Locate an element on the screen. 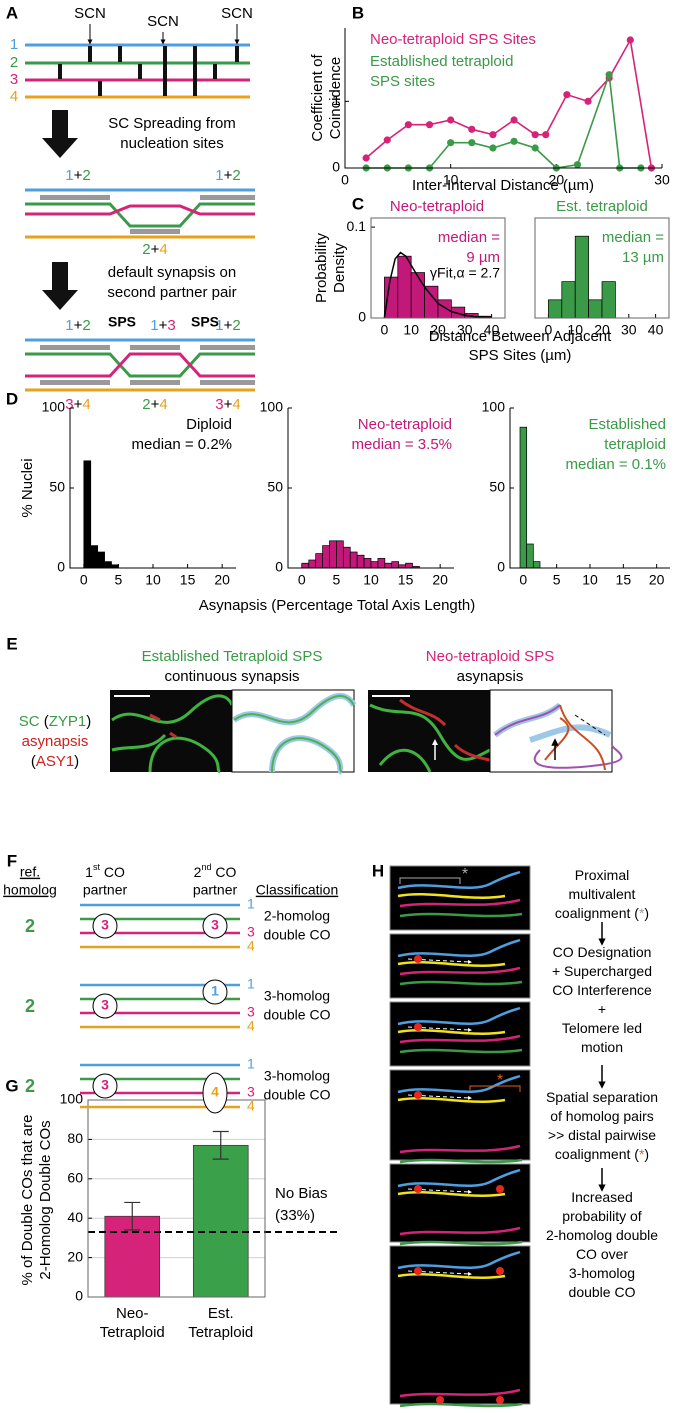 The width and height of the screenshot is (674, 1413). x-axis-label: Asynapsis (Percentage Total Axis Length) is located at coordinates (337, 605).